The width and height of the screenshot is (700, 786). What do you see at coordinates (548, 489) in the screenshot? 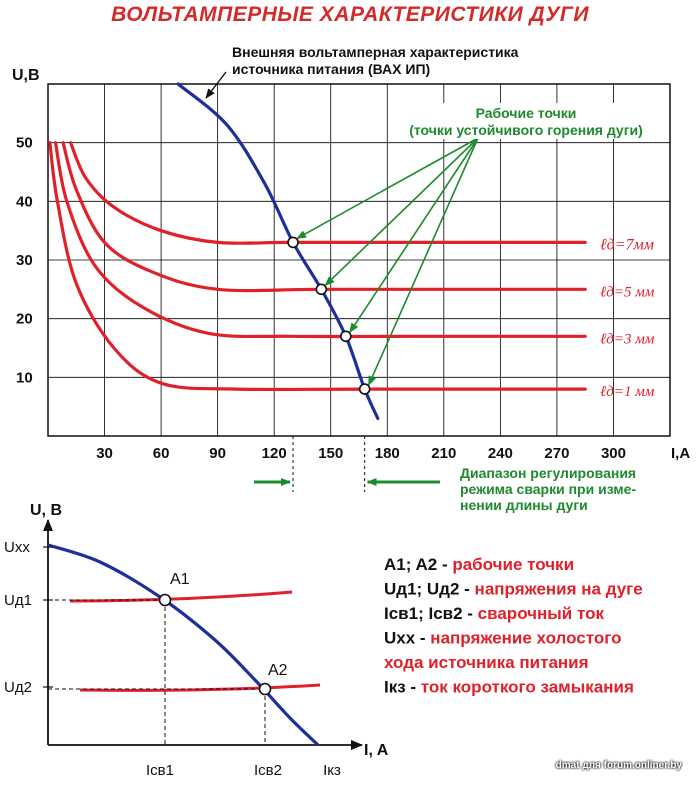
I see `range-label-line2: режима сварки при изме-` at bounding box center [548, 489].